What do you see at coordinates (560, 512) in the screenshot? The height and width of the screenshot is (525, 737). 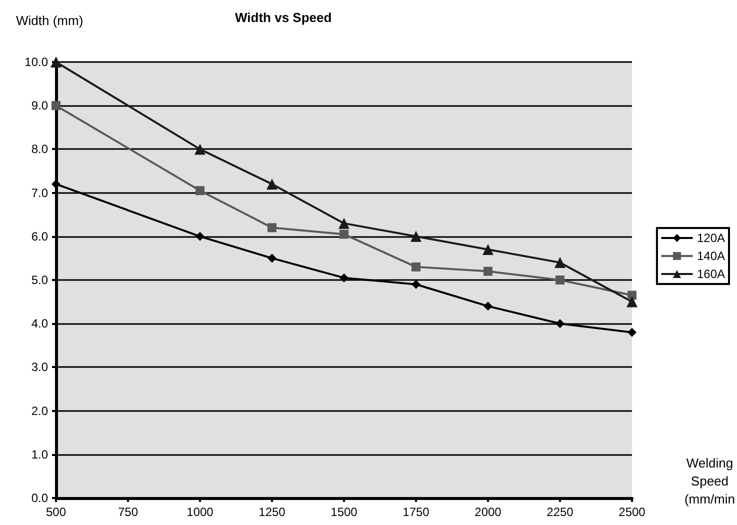 I see `x-tick-label: 2250` at bounding box center [560, 512].